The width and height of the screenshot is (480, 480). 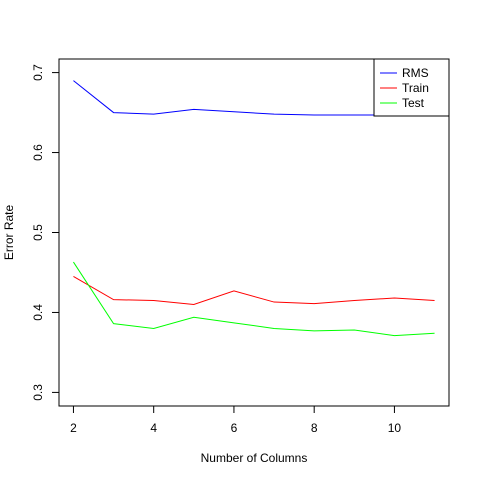 What do you see at coordinates (38, 312) in the screenshot?
I see `y-tick-label: 0.4` at bounding box center [38, 312].